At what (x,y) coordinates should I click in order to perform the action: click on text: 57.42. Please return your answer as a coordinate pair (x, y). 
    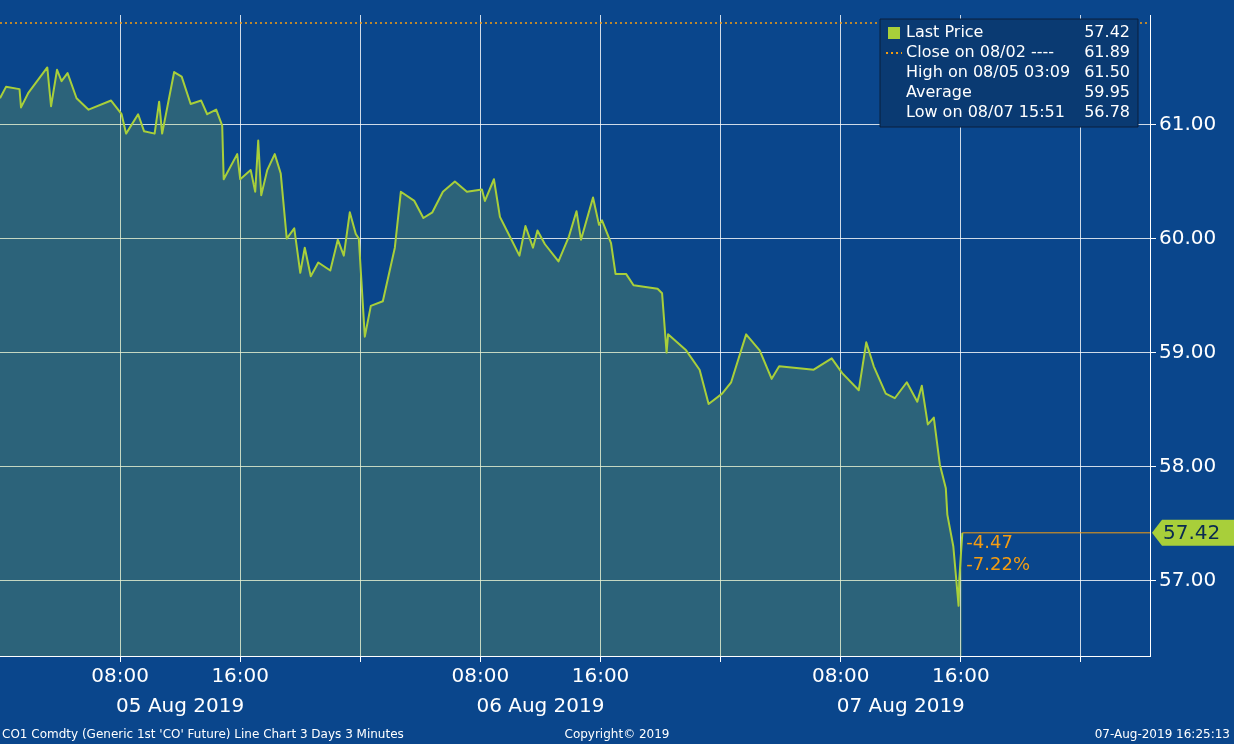
    Looking at the image, I should click on (1107, 32).